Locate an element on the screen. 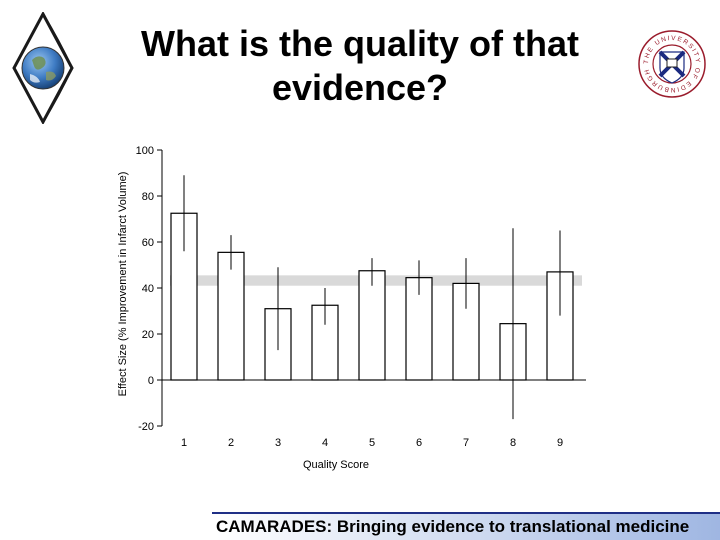  x-axis-label: Quality Score is located at coordinates (336, 465).